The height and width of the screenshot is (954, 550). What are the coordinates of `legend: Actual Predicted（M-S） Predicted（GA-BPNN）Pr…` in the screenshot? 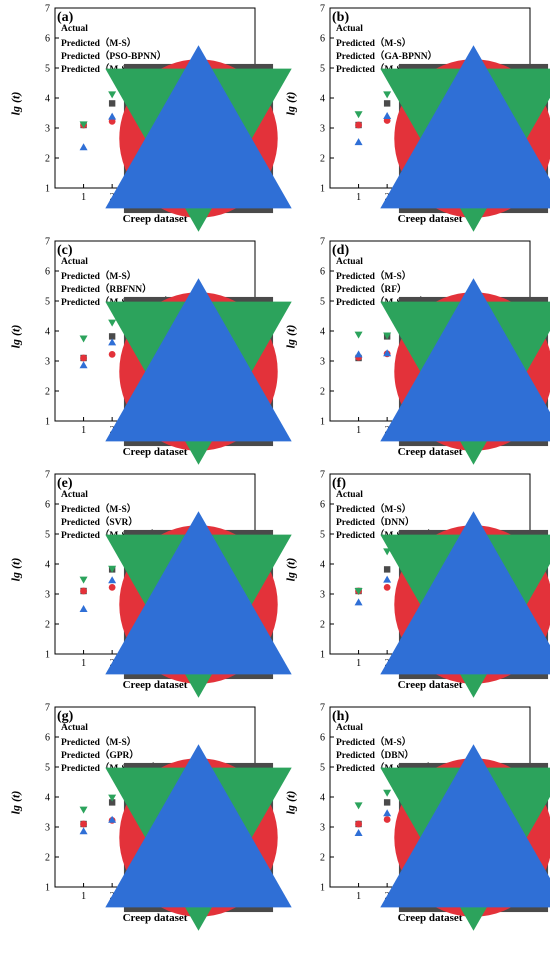 It's located at (443, 127).